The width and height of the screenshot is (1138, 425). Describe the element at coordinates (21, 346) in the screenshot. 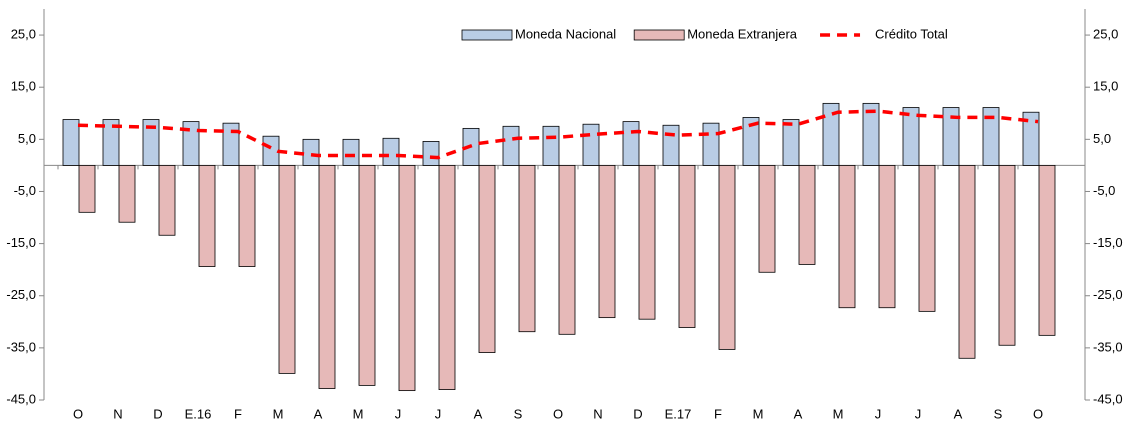

I see `y-tick-label: -35,0` at that location.